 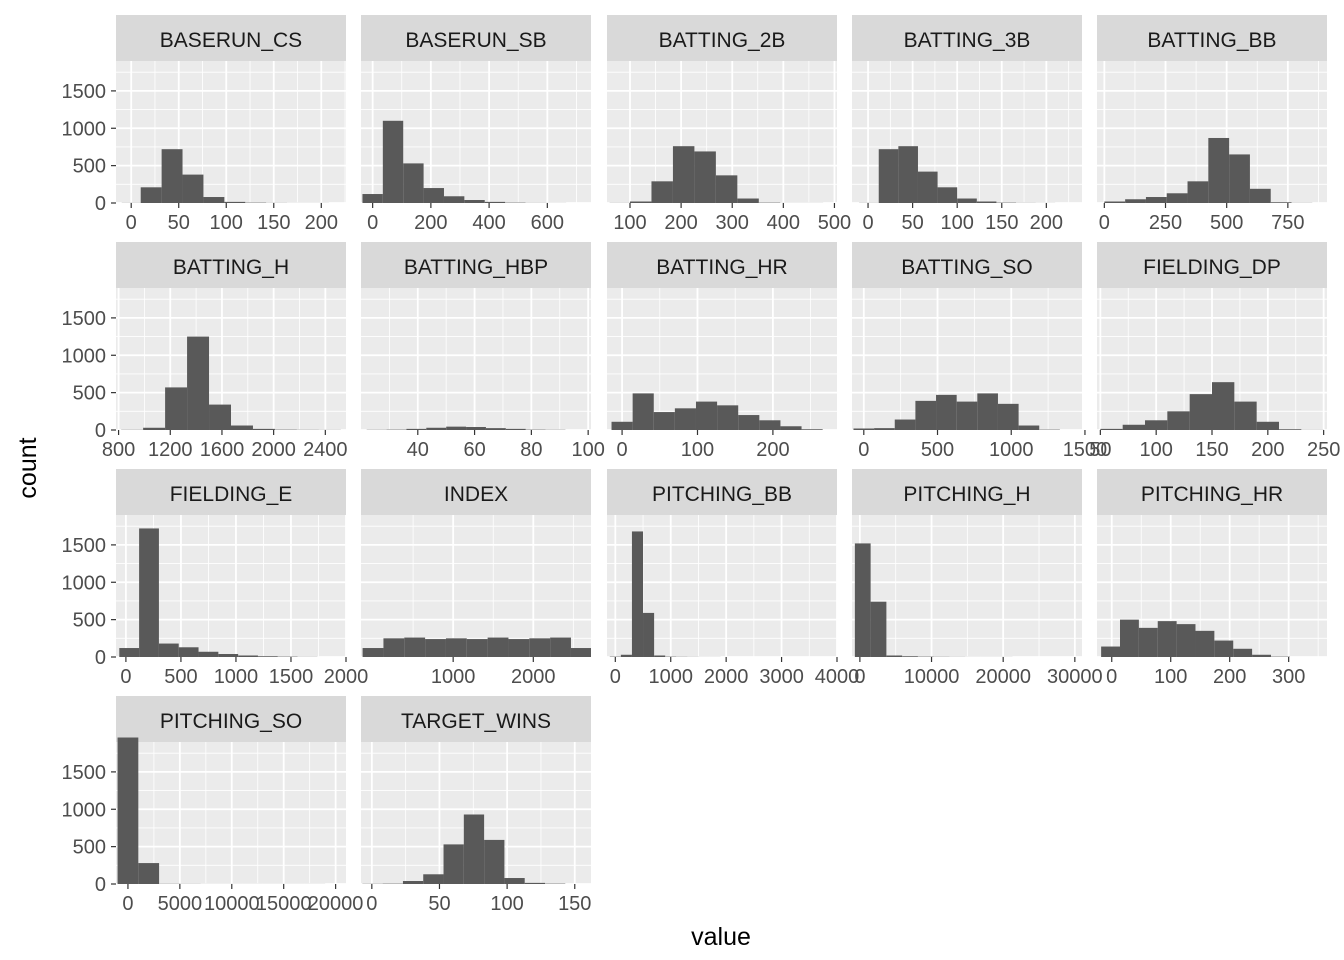 What do you see at coordinates (170, 450) in the screenshot?
I see `x-tick-label: 1200` at bounding box center [170, 450].